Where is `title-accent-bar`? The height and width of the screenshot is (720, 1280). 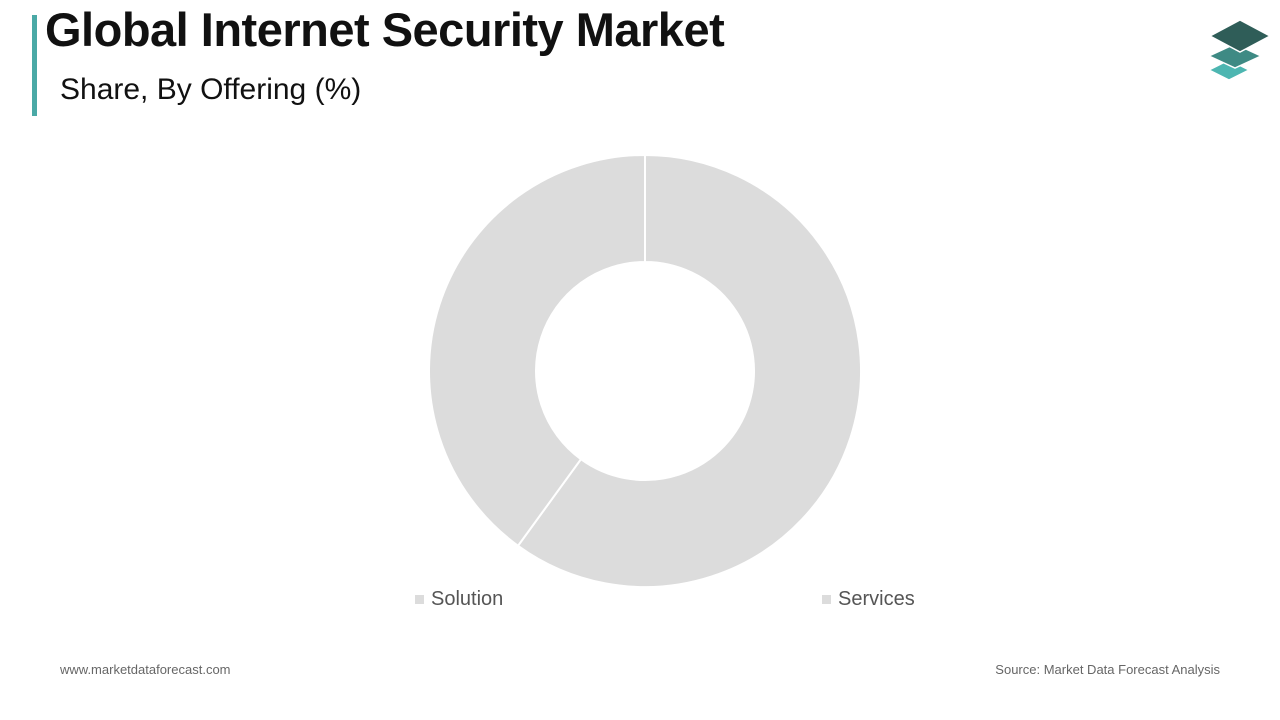 title-accent-bar is located at coordinates (34, 65).